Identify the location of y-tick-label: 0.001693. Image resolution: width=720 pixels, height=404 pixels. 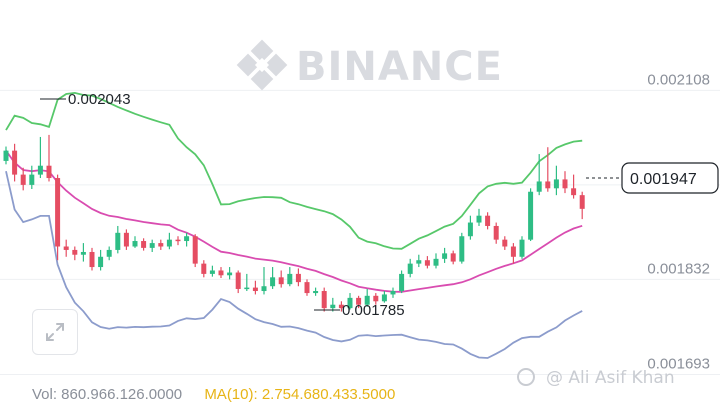
(678, 364).